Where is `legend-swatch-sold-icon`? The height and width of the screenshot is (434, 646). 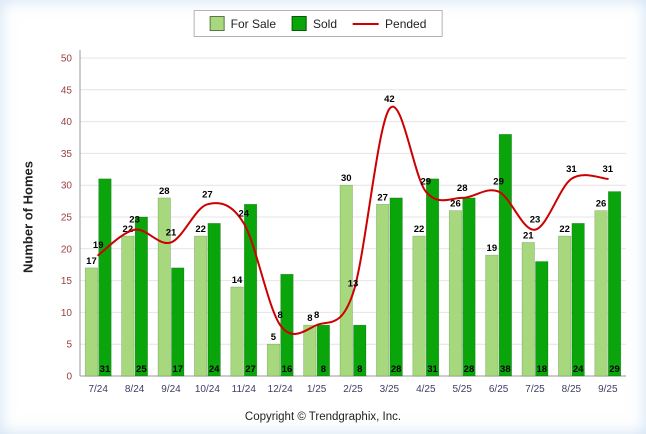
legend-swatch-sold-icon is located at coordinates (300, 23).